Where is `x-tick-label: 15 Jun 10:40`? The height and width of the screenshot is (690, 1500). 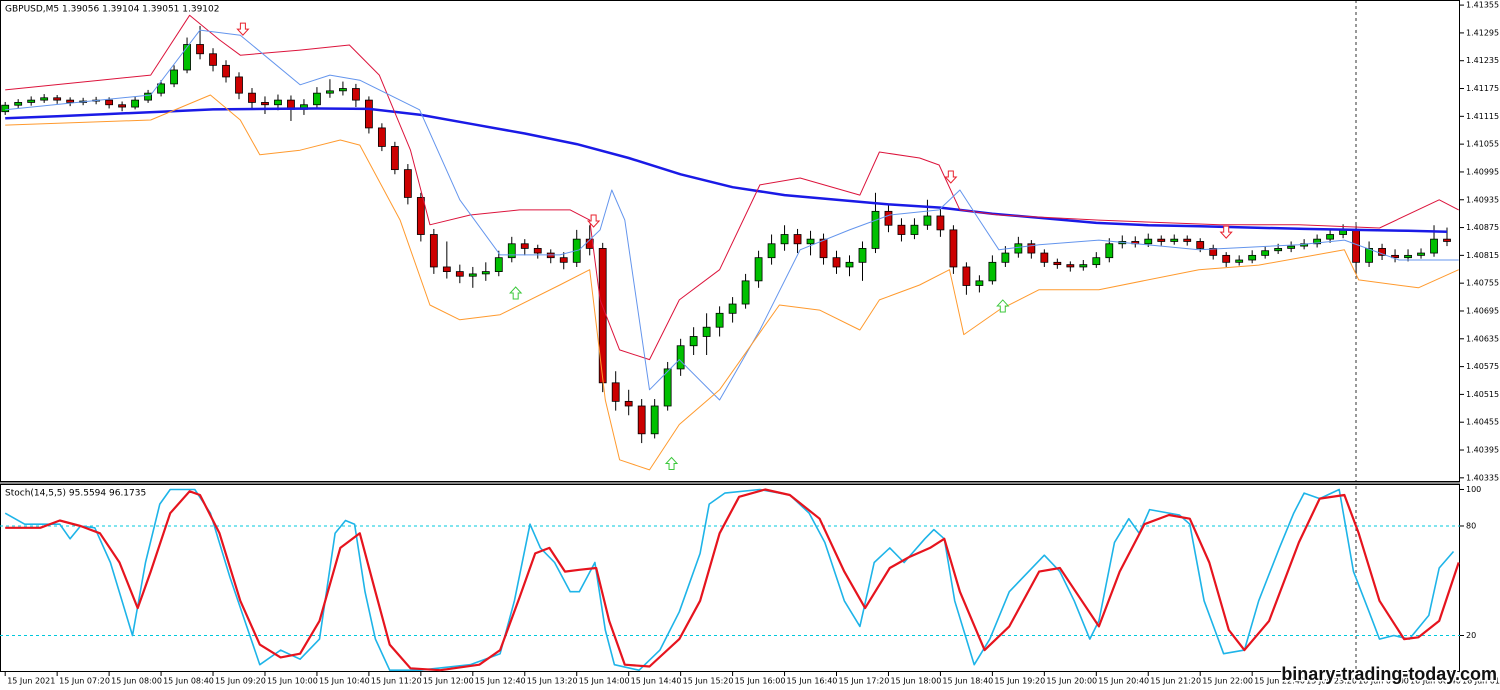 x-tick-label: 15 Jun 10:40 is located at coordinates (344, 681).